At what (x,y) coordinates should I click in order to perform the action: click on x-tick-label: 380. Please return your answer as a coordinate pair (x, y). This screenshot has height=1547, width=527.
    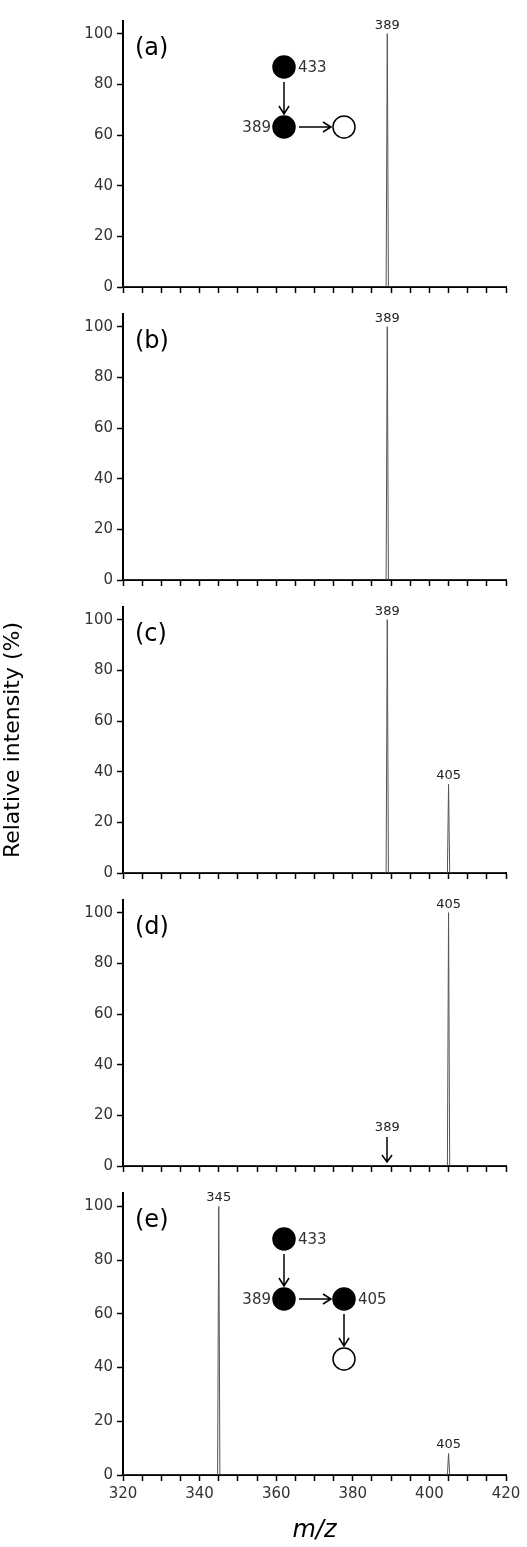
    Looking at the image, I should click on (353, 1492).